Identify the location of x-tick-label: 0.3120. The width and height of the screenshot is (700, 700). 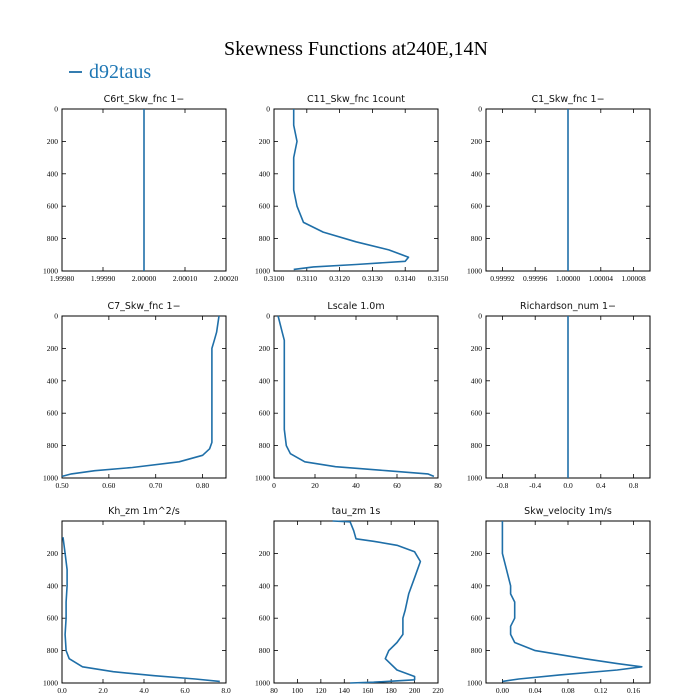
(339, 278).